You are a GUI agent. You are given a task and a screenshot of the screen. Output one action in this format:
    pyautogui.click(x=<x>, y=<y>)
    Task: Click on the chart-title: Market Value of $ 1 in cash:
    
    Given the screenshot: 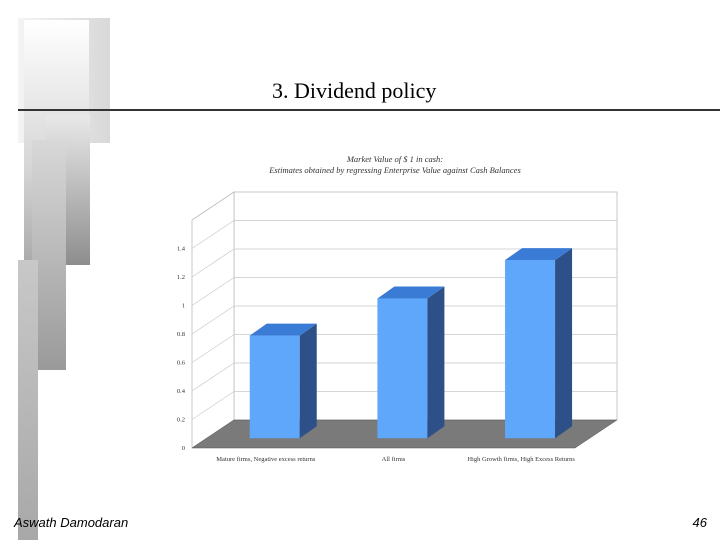 What is the action you would take?
    pyautogui.click(x=394, y=159)
    